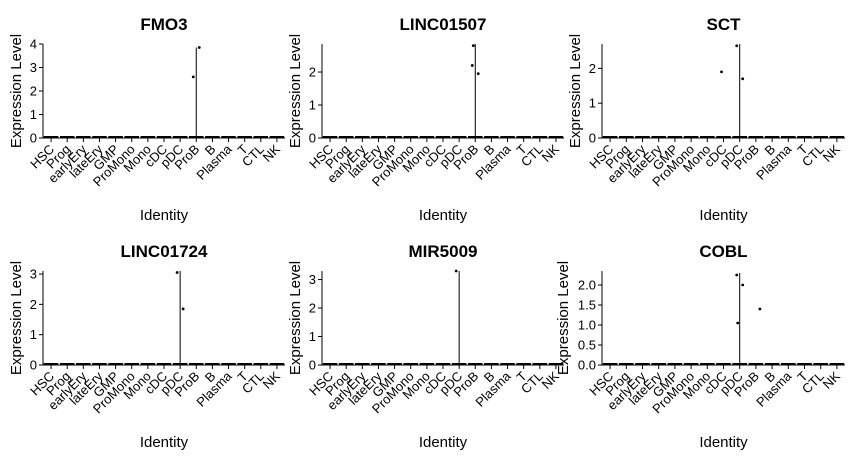 The width and height of the screenshot is (866, 473). Describe the element at coordinates (443, 24) in the screenshot. I see `panel-title: LINC01507` at that location.